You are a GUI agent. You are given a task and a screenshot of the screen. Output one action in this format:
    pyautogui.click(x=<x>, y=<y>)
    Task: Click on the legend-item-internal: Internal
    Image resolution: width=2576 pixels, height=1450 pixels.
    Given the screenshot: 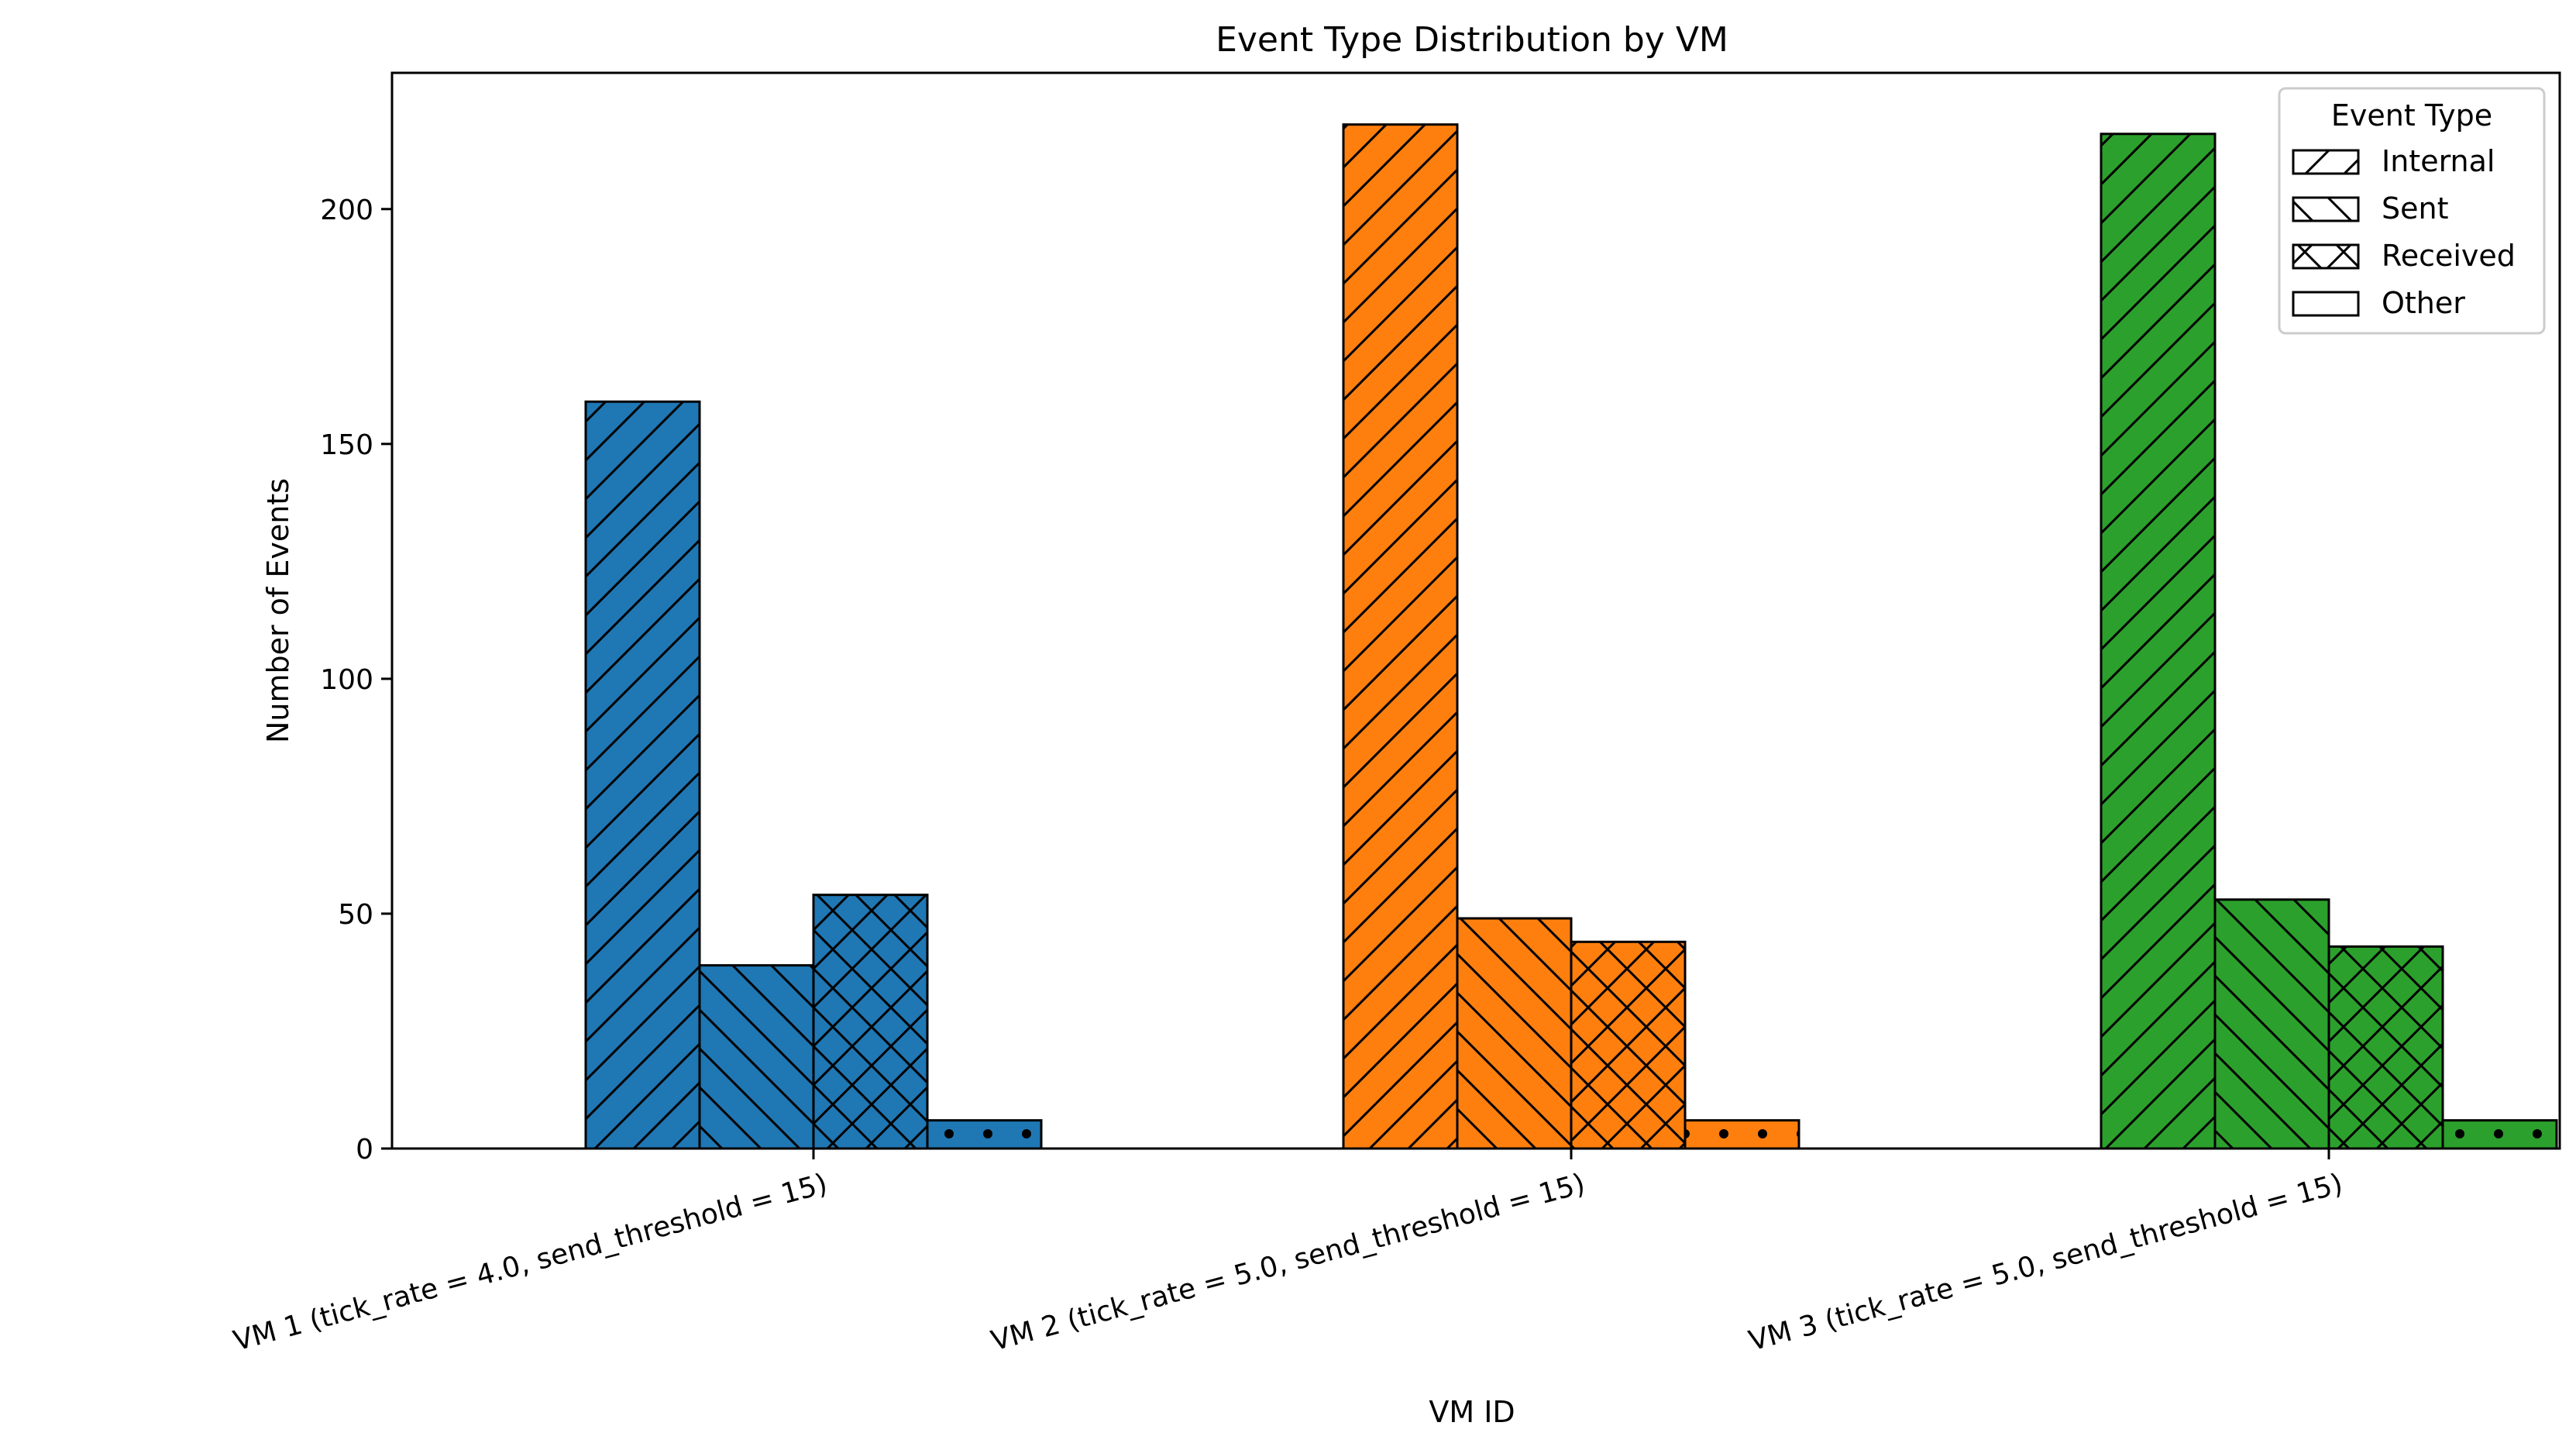 What is the action you would take?
    pyautogui.click(x=2393, y=161)
    